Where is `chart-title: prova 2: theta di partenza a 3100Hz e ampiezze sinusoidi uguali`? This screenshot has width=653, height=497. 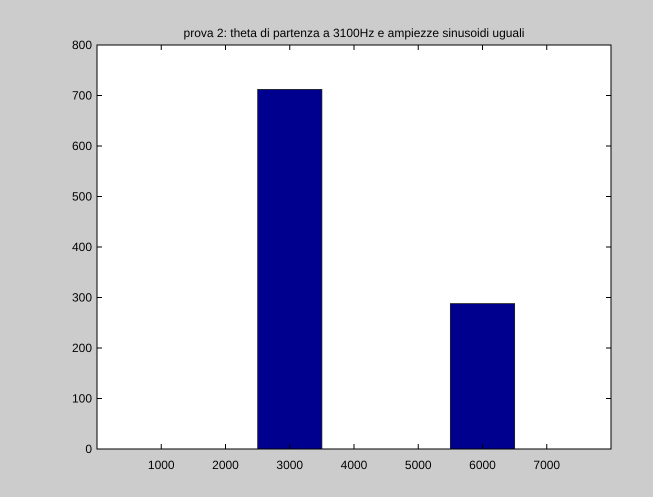
chart-title: prova 2: theta di partenza a 3100Hz e ampiezze sinusoidi uguali is located at coordinates (354, 33).